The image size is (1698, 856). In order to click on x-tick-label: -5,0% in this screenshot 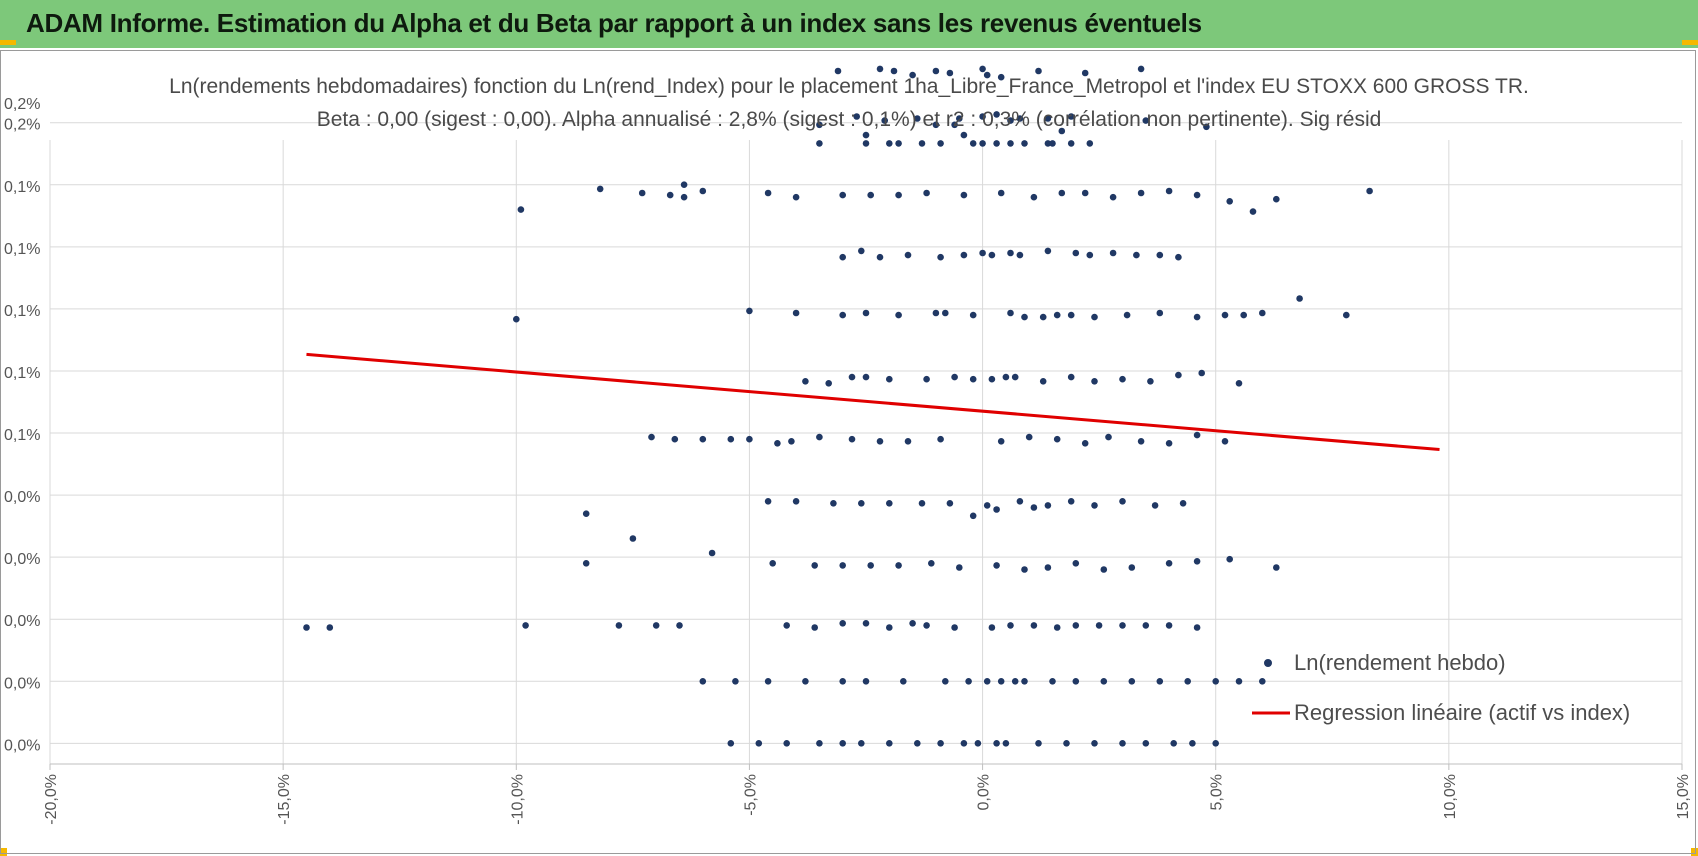, I will do `click(750, 795)`.